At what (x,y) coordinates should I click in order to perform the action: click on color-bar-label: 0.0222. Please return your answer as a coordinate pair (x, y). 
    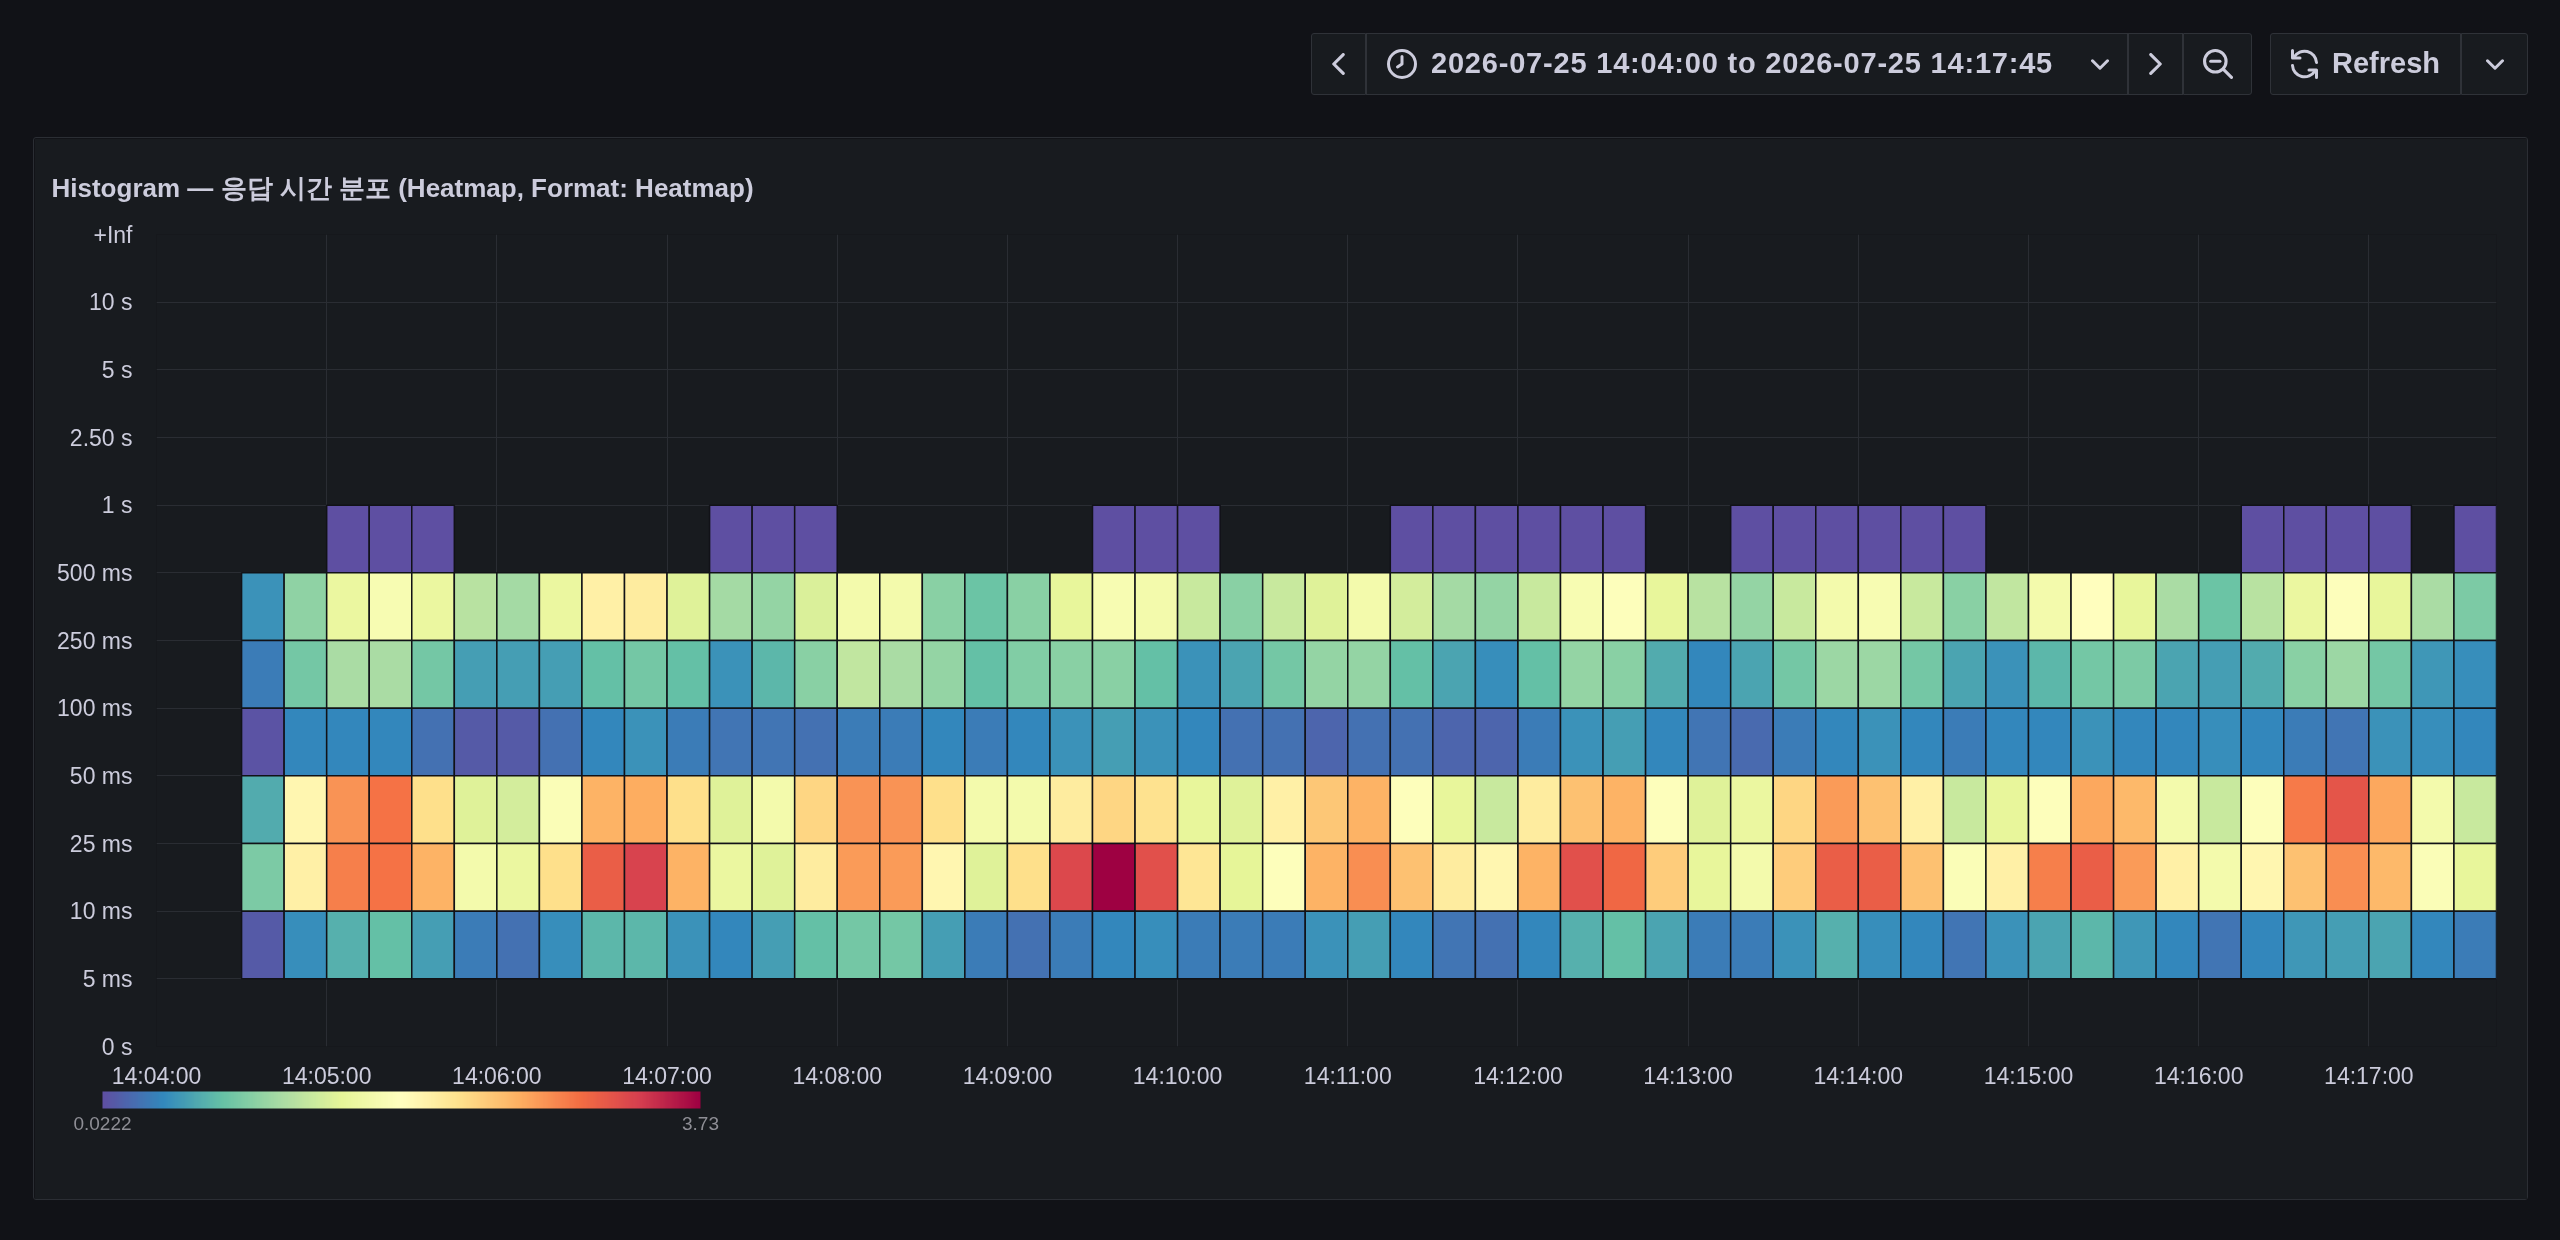
    Looking at the image, I should click on (102, 1123).